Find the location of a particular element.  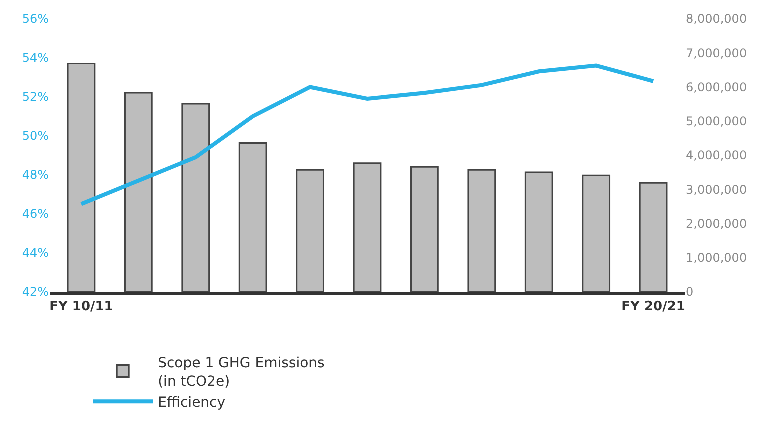

y-tick-label: 46% is located at coordinates (35, 214).